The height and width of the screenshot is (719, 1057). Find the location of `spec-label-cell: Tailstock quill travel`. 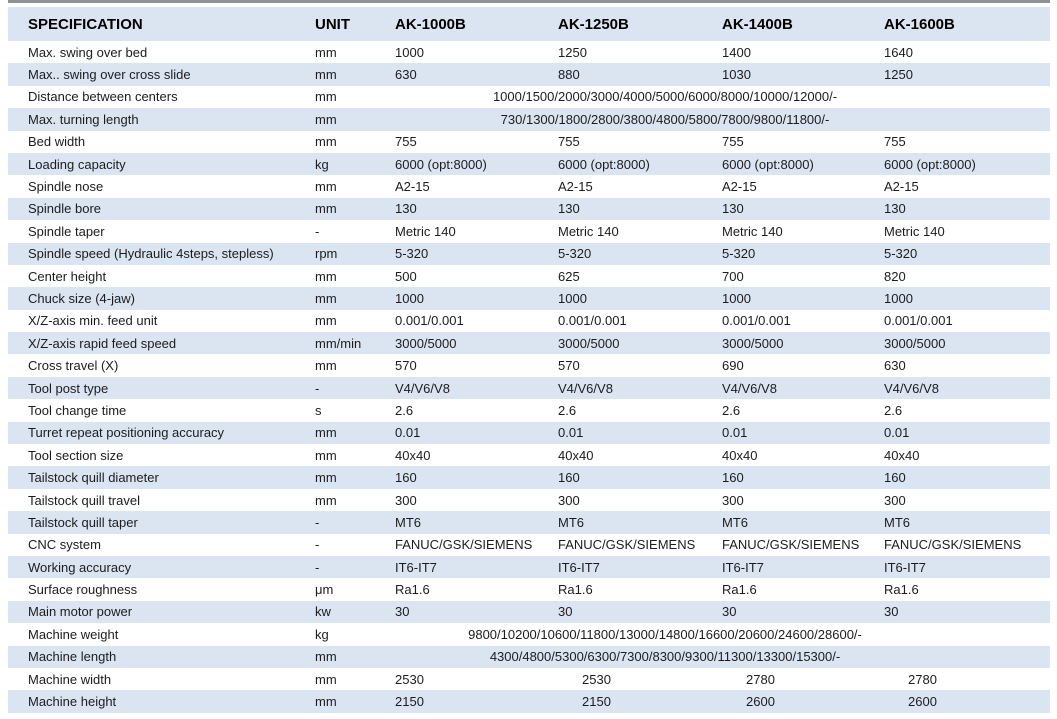

spec-label-cell: Tailstock quill travel is located at coordinates (84, 500).